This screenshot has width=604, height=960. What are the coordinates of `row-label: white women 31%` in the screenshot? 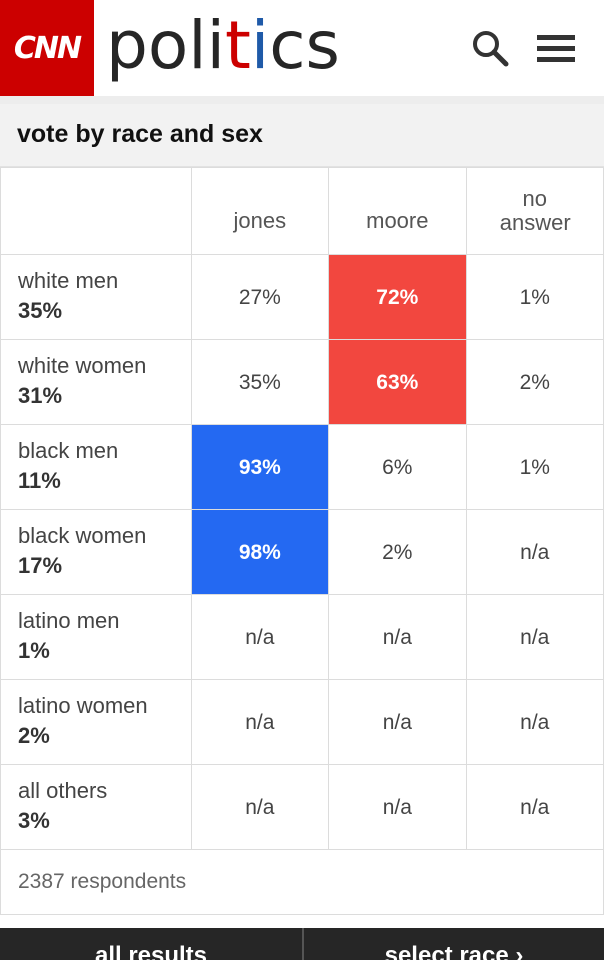 It's located at (96, 382).